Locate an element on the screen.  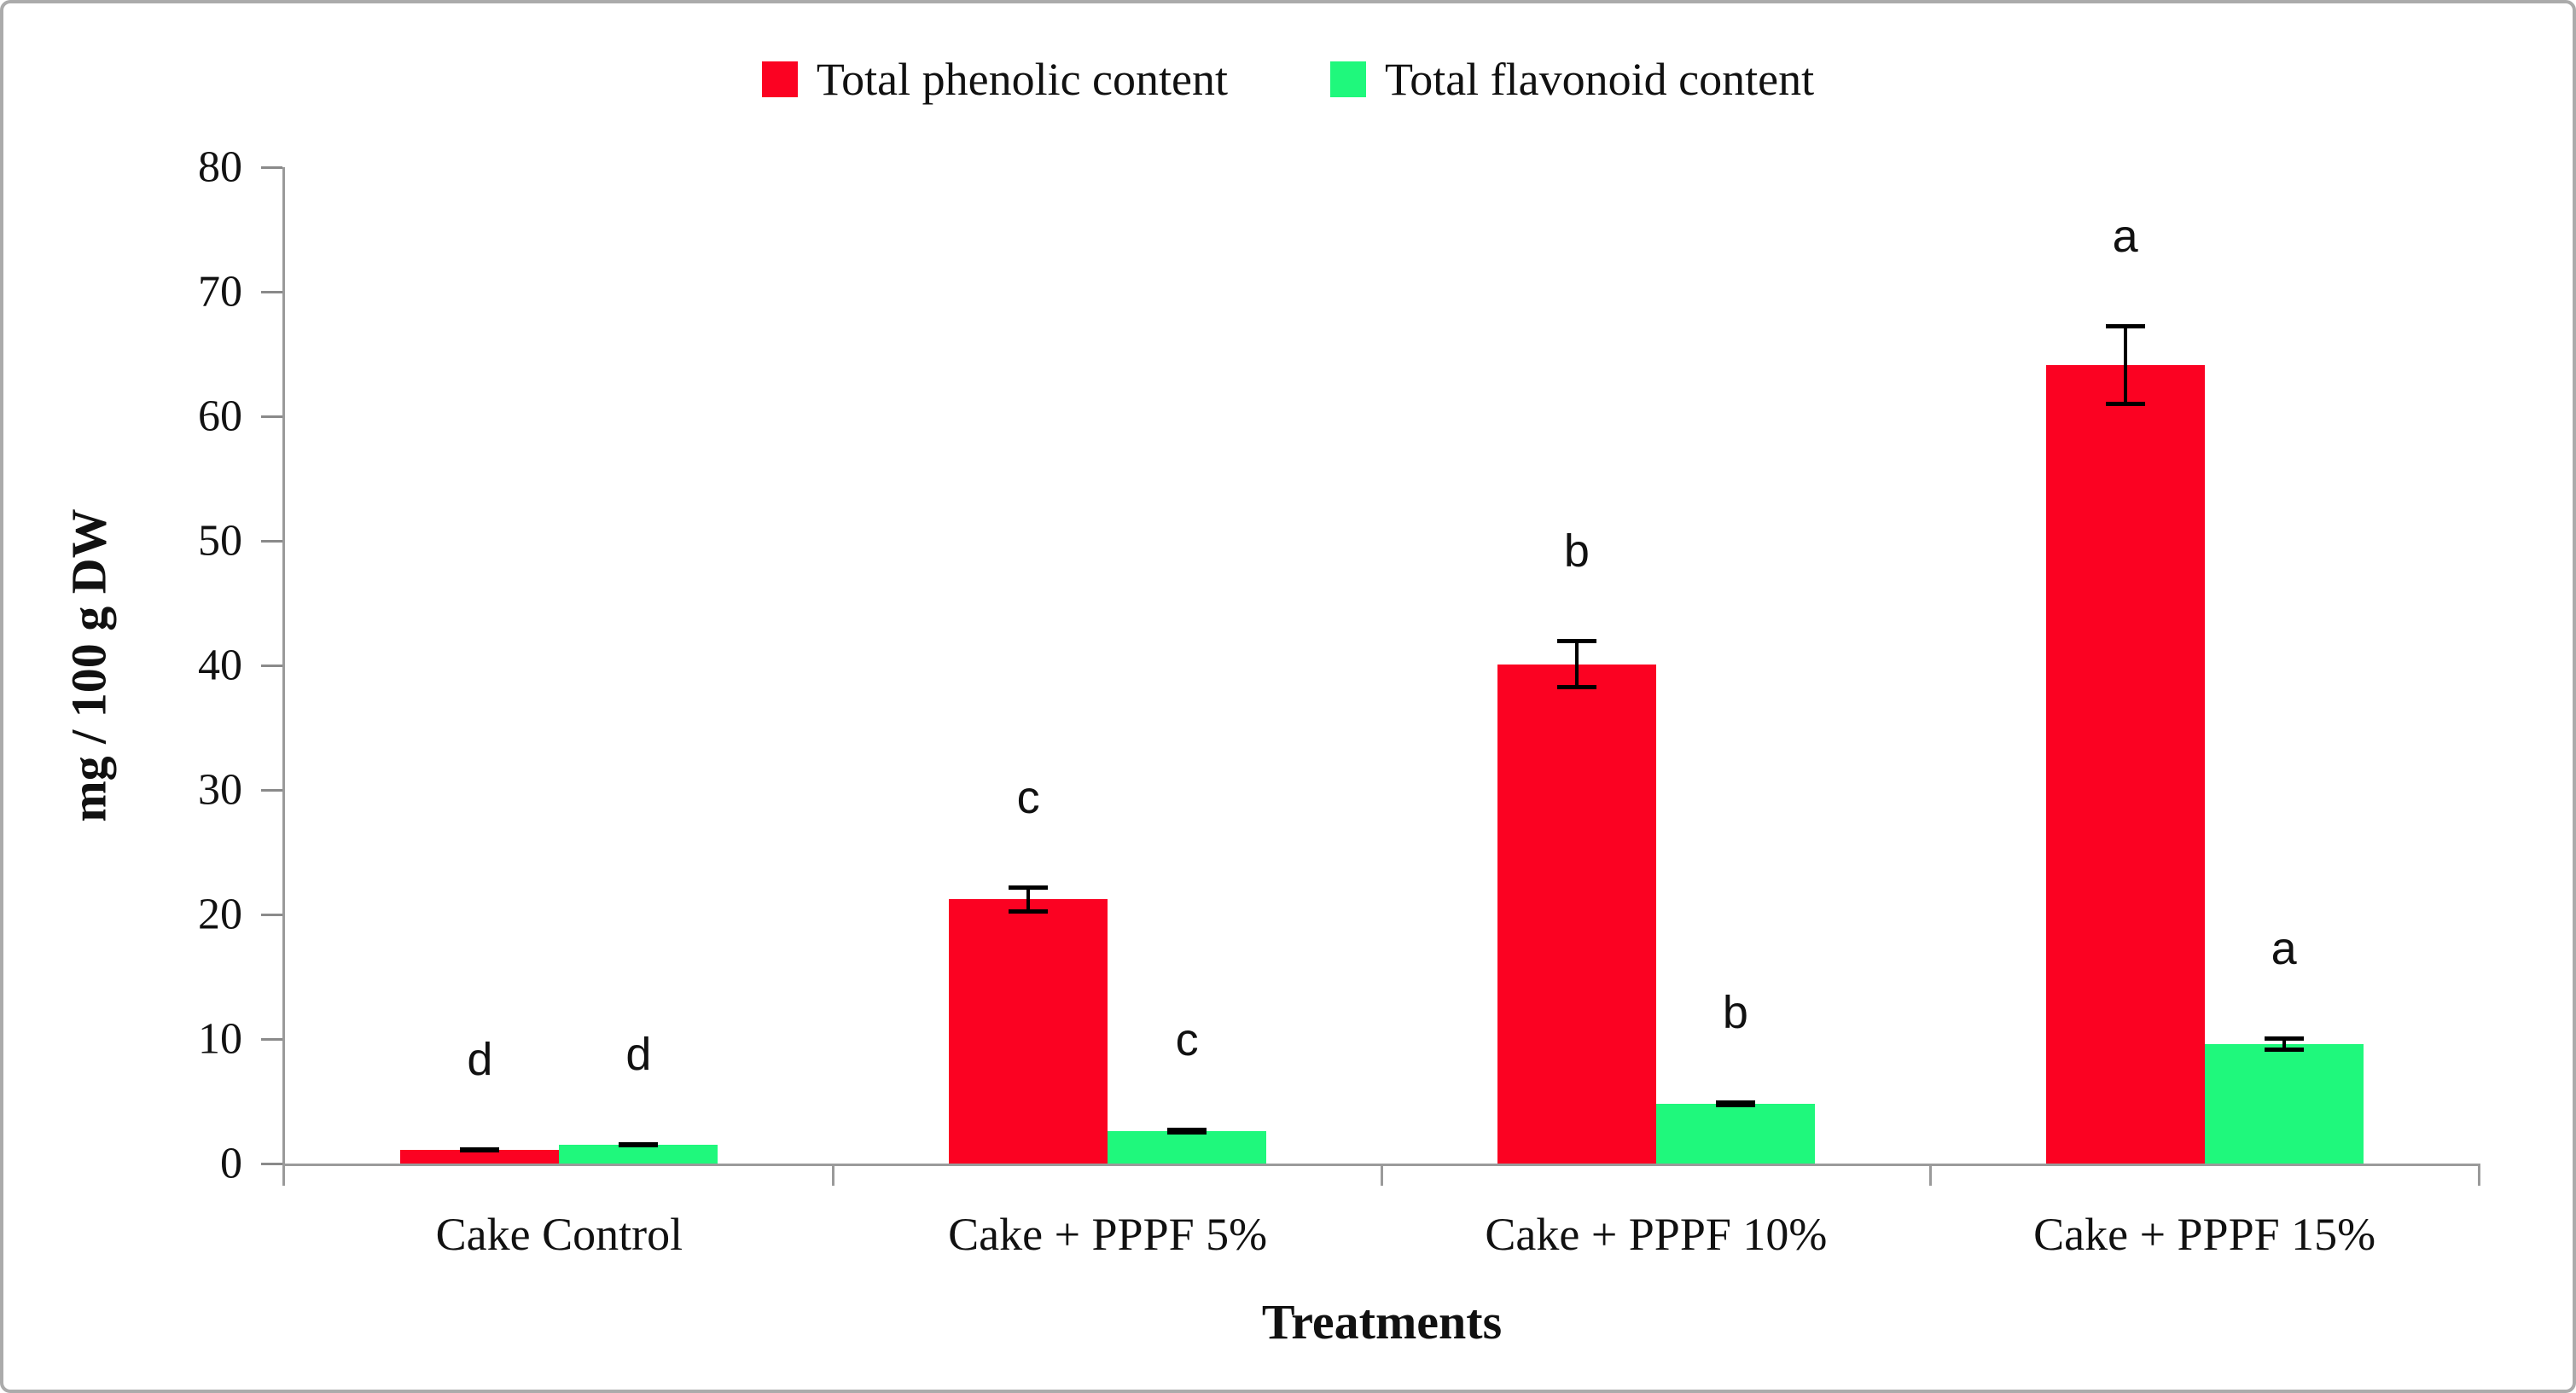
legend-item-phenolic: Total phenolic content is located at coordinates (995, 79).